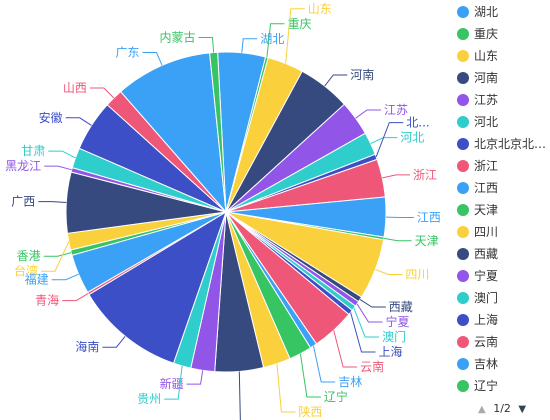 Image resolution: width=550 pixels, height=420 pixels. Describe the element at coordinates (502, 211) in the screenshot. I see `legend-item: 天津` at that location.